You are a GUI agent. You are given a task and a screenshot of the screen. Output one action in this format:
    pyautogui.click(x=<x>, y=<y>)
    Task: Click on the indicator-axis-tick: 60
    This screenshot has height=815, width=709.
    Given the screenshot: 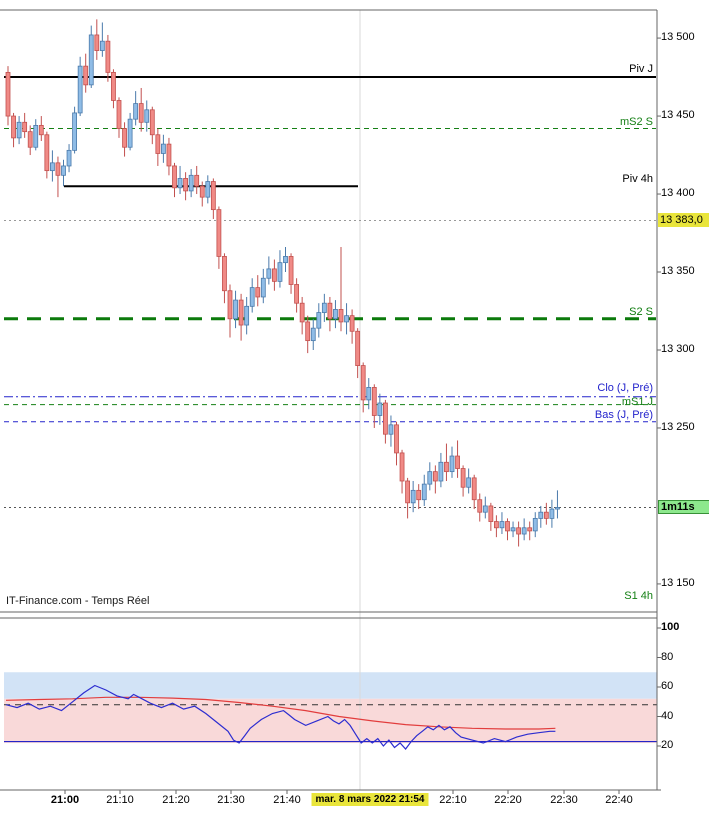 What is the action you would take?
    pyautogui.click(x=667, y=686)
    